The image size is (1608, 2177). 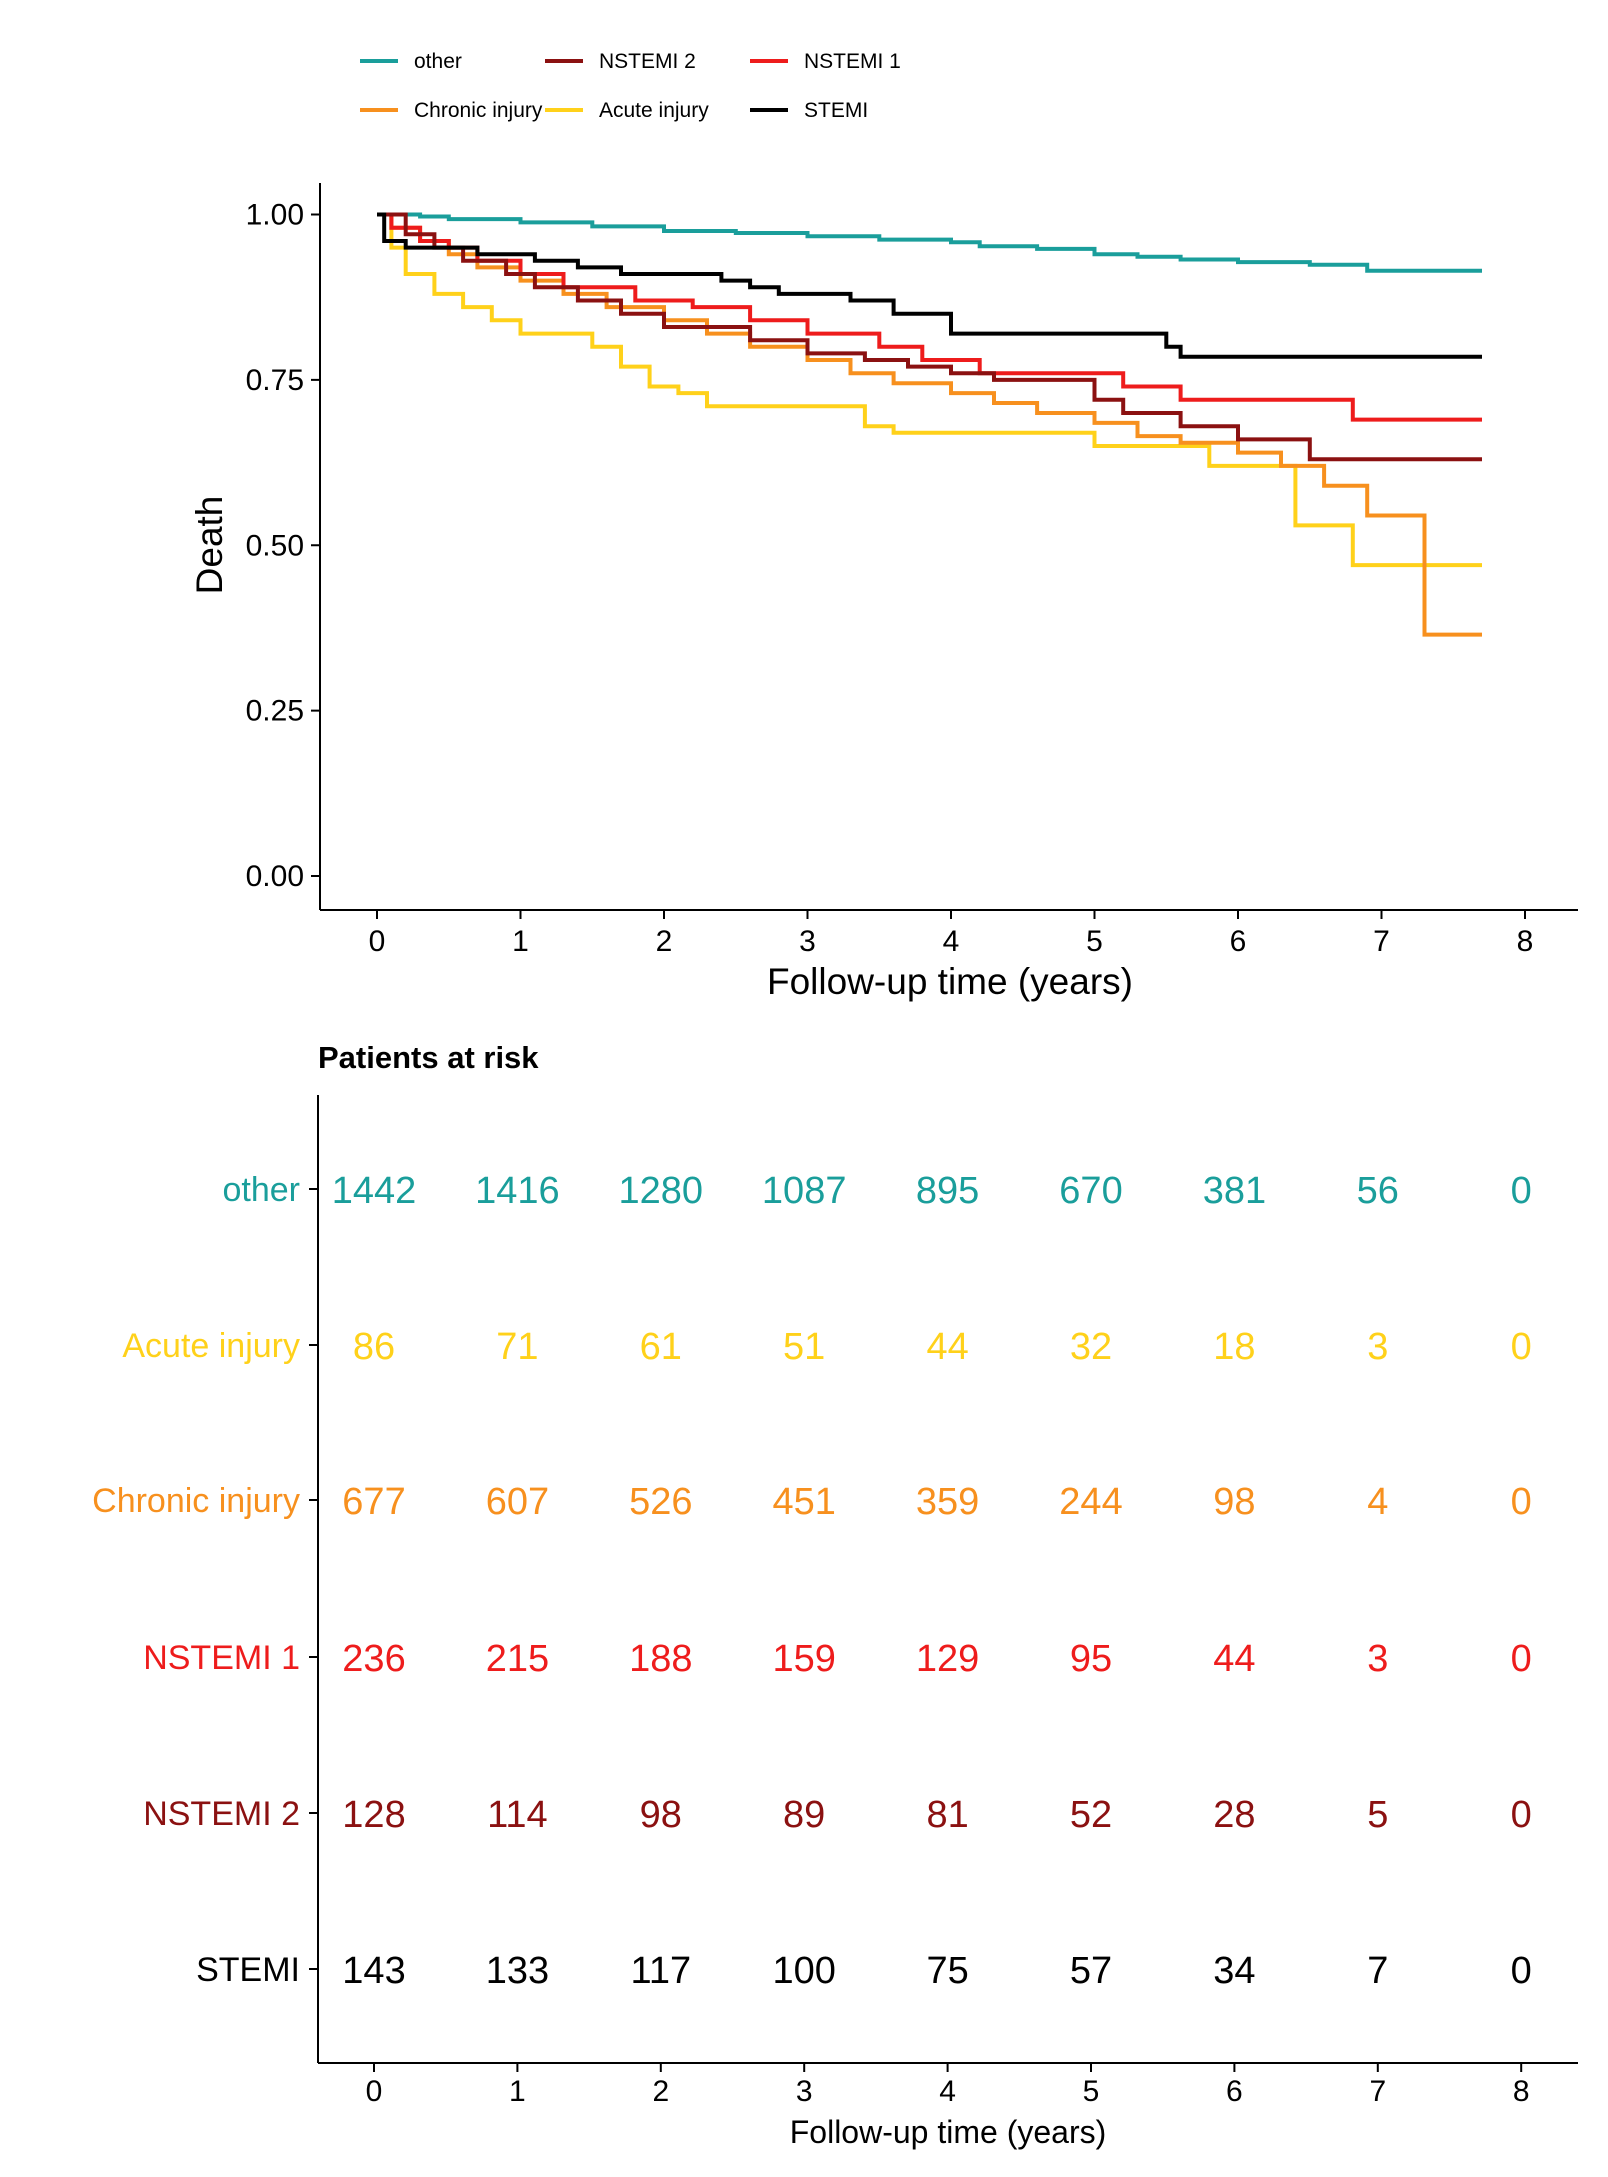 I want to click on series-line-acute-injury, so click(x=929, y=390).